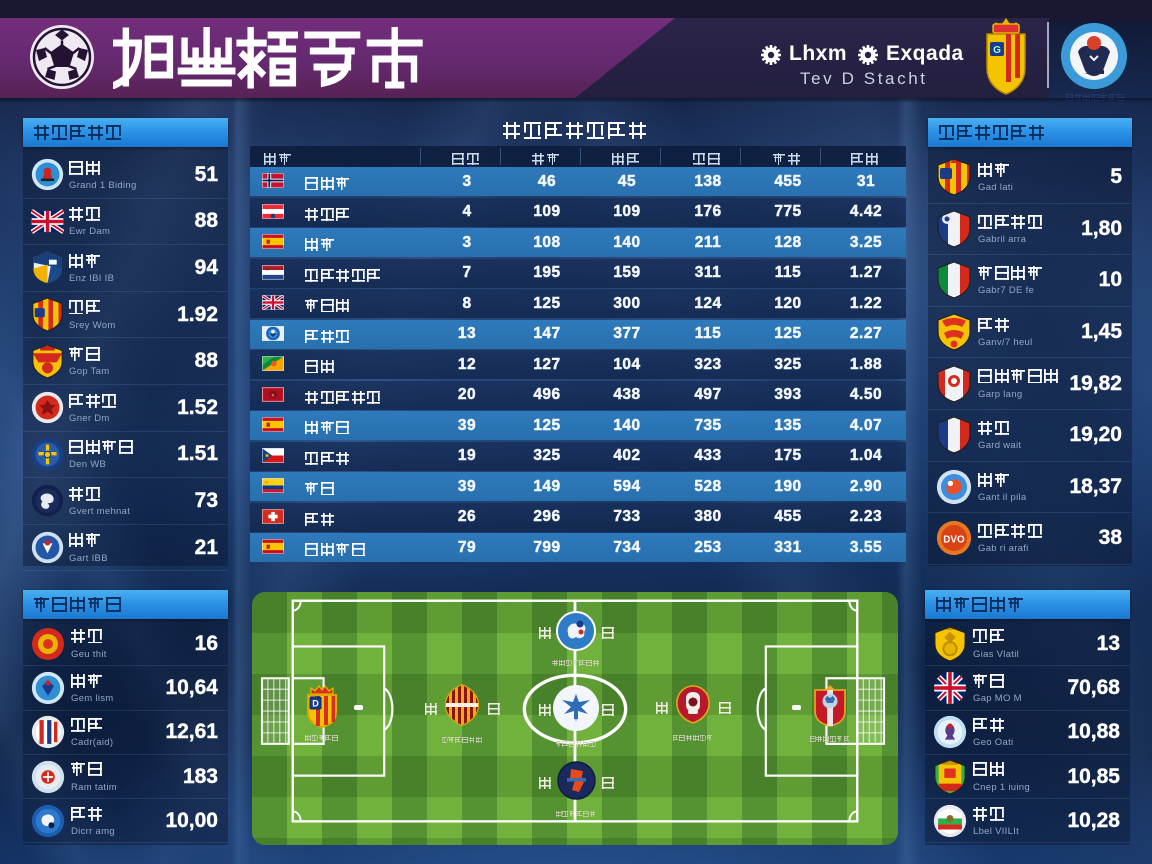 The height and width of the screenshot is (864, 1152). I want to click on svg-text: DVO, so click(954, 540).